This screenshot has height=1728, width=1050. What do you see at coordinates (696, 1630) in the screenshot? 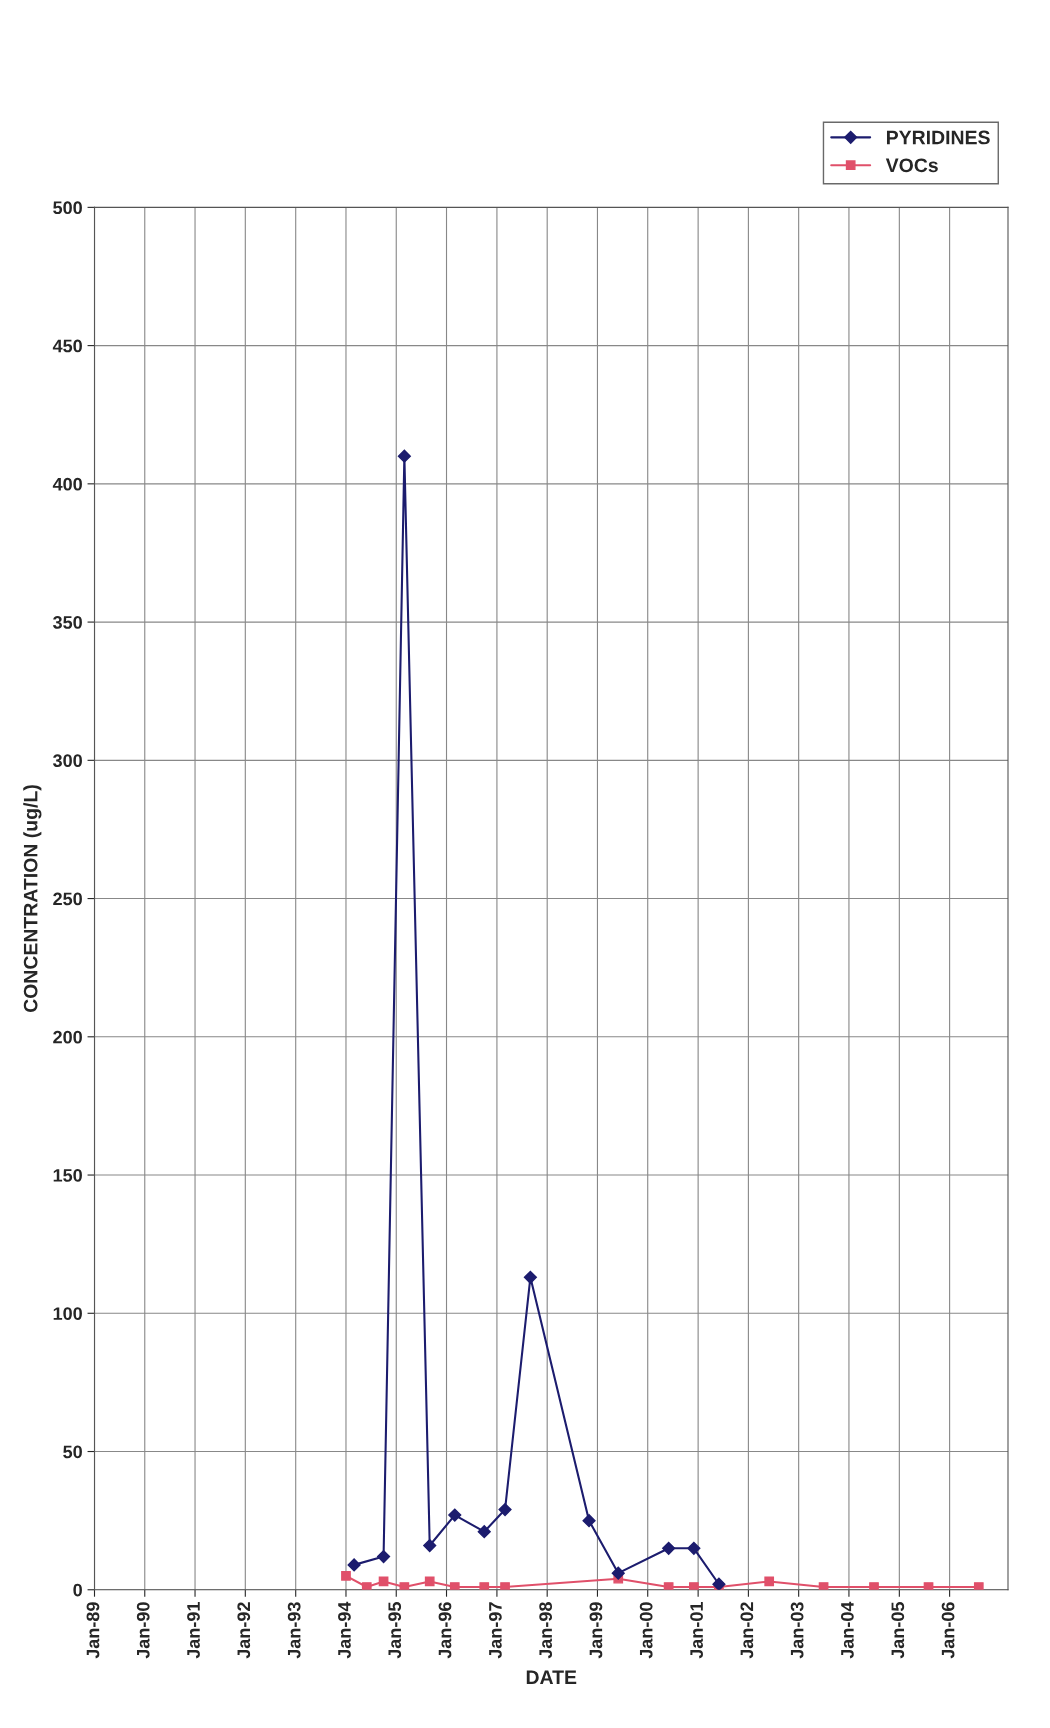
I see `x-tick-label: Jan-01` at bounding box center [696, 1630].